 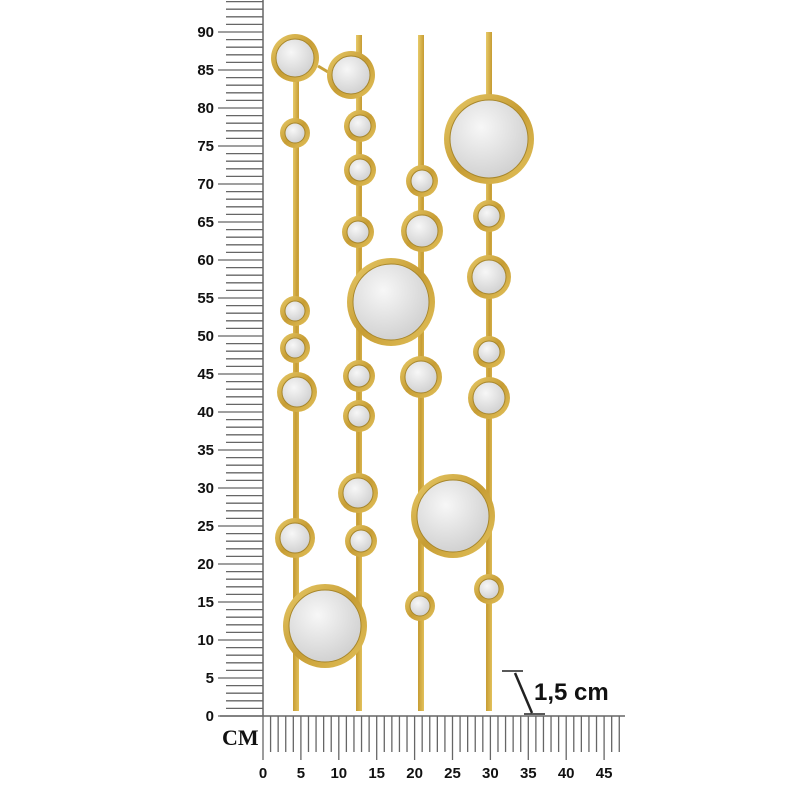 I want to click on rod-connector, so click(x=323, y=69).